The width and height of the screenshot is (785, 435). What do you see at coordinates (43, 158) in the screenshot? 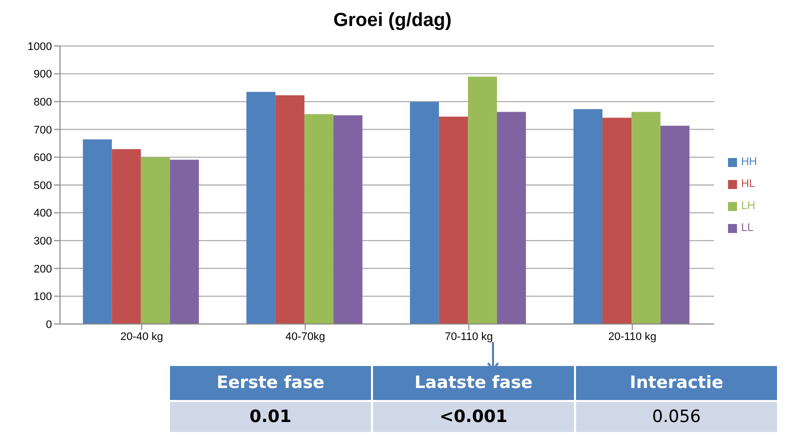
I see `y-tick-label: 600` at bounding box center [43, 158].